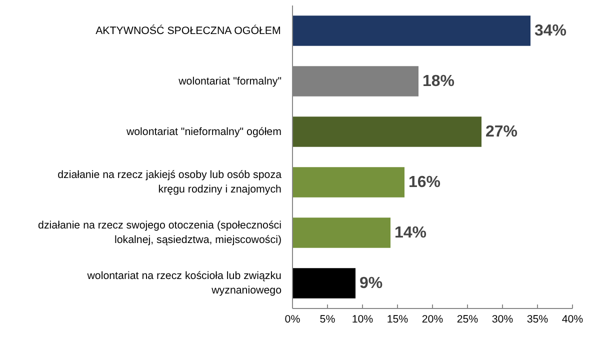 The height and width of the screenshot is (338, 612). Describe the element at coordinates (503, 320) in the screenshot. I see `x-tick-label: 30%` at that location.